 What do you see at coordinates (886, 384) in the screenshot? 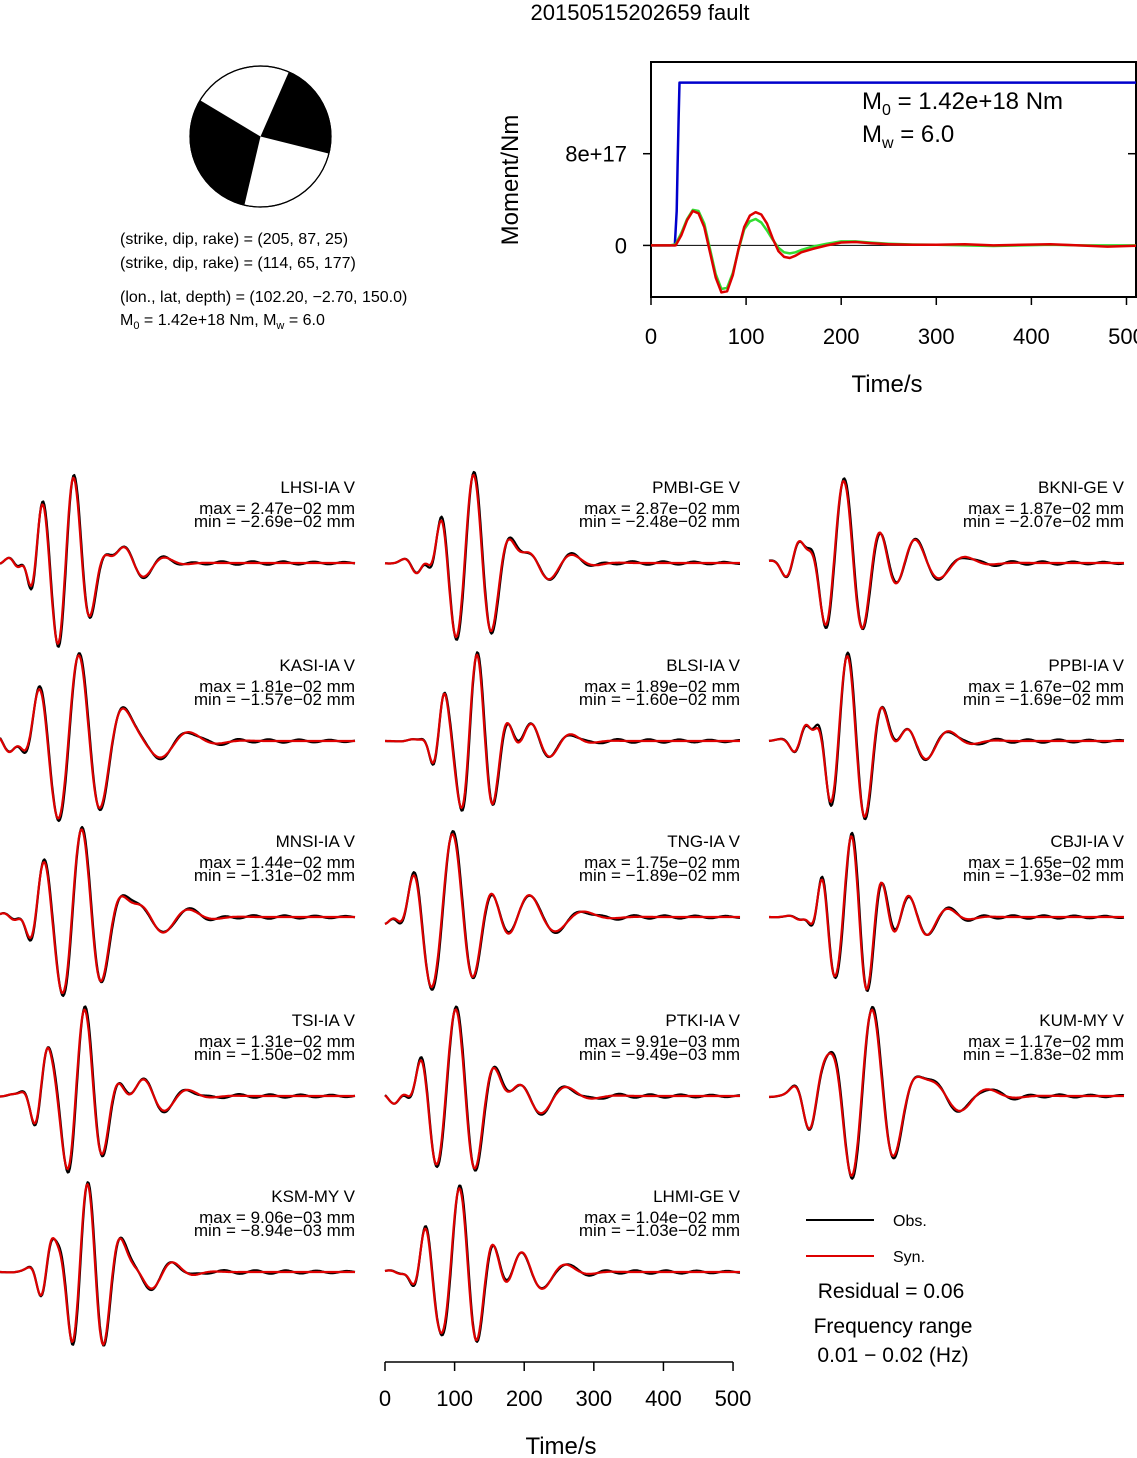
I see `moment-x-axis-label: Time/s` at bounding box center [886, 384].